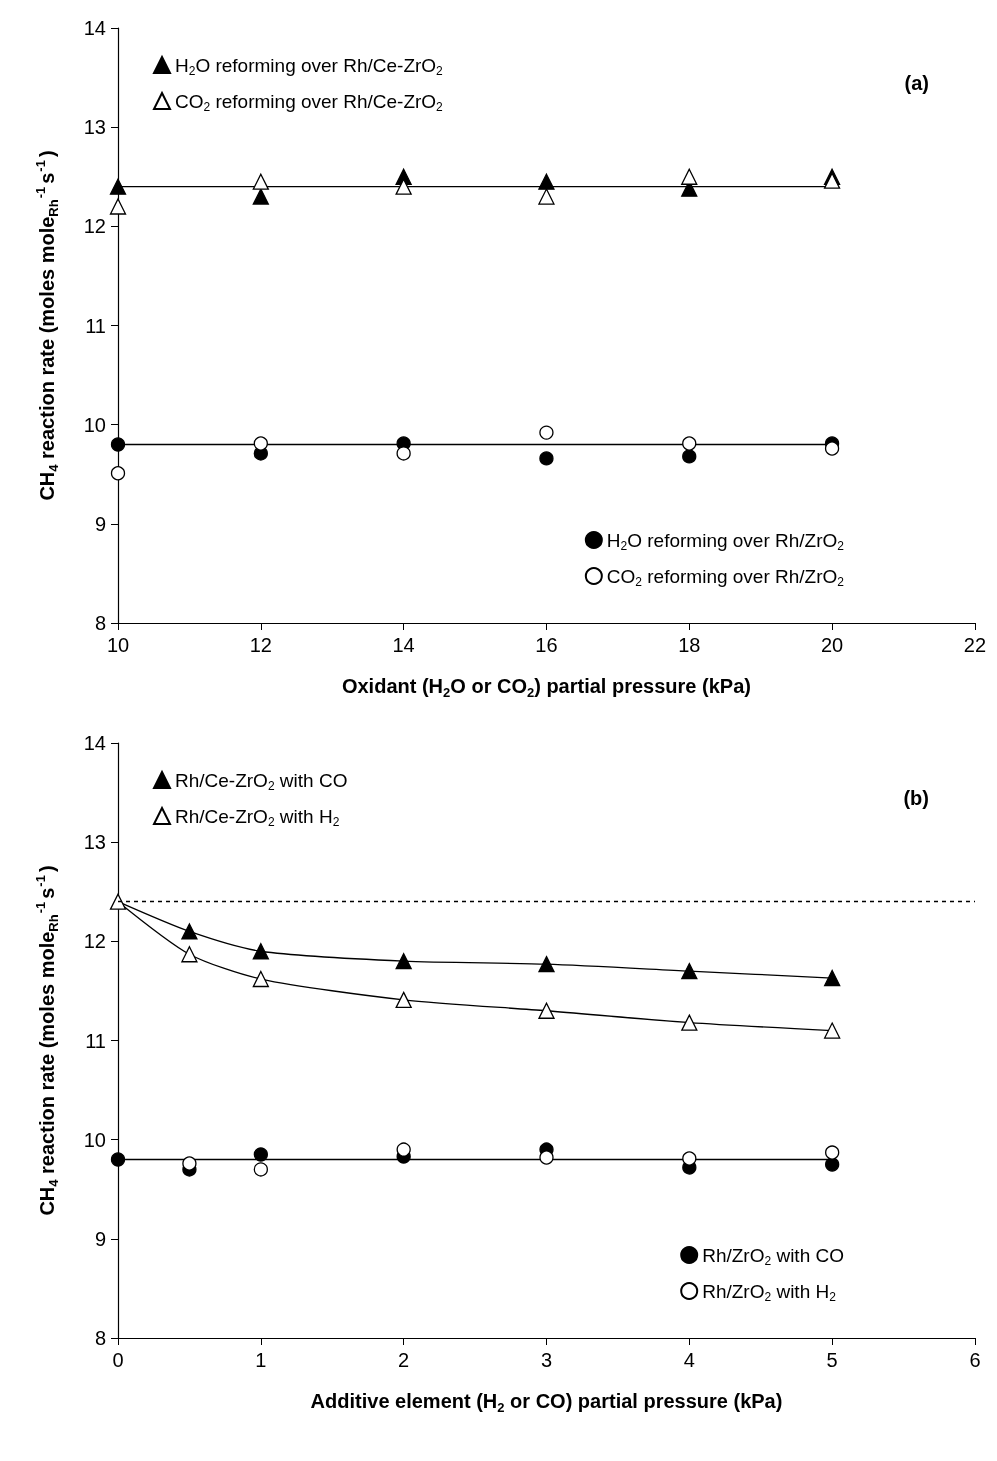 The width and height of the screenshot is (997, 1461). What do you see at coordinates (689, 1360) in the screenshot?
I see `x-tick-label: 4` at bounding box center [689, 1360].